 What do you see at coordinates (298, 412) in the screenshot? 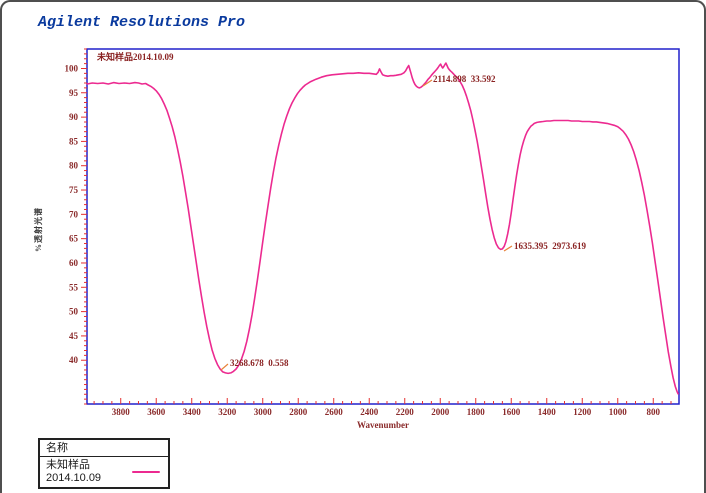
I see `x-tick-label: 2800` at bounding box center [298, 412].